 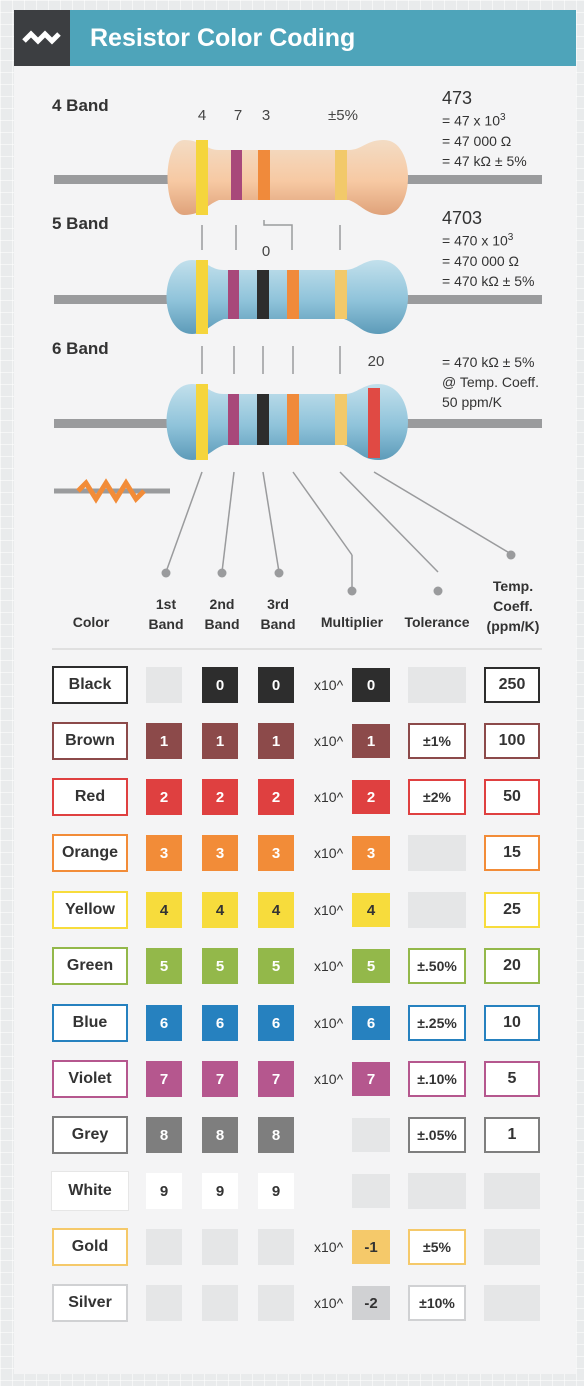 What do you see at coordinates (512, 853) in the screenshot?
I see `temp-coeff-orange: 15` at bounding box center [512, 853].